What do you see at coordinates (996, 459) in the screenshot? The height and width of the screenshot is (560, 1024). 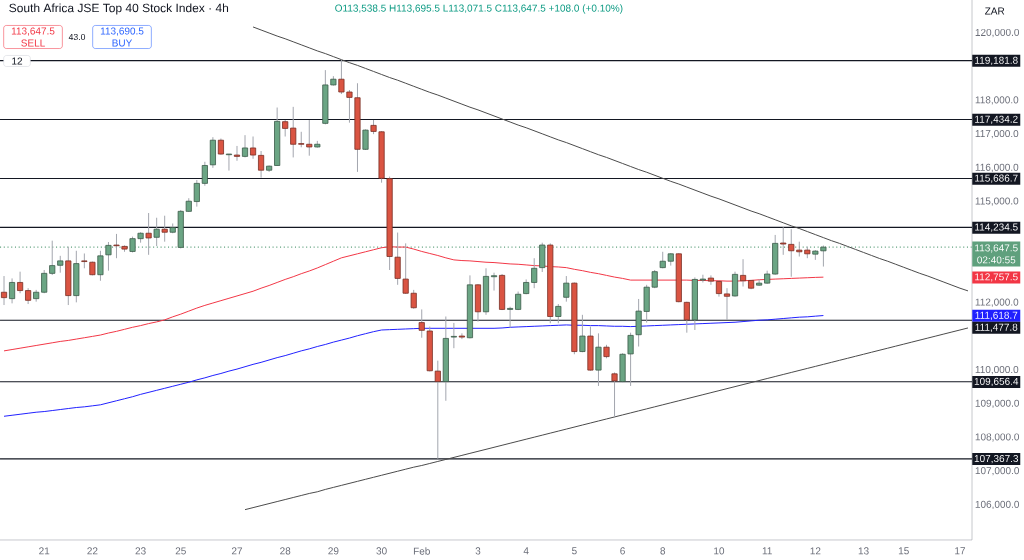 I see `ref-line-label: 107,367.3` at bounding box center [996, 459].